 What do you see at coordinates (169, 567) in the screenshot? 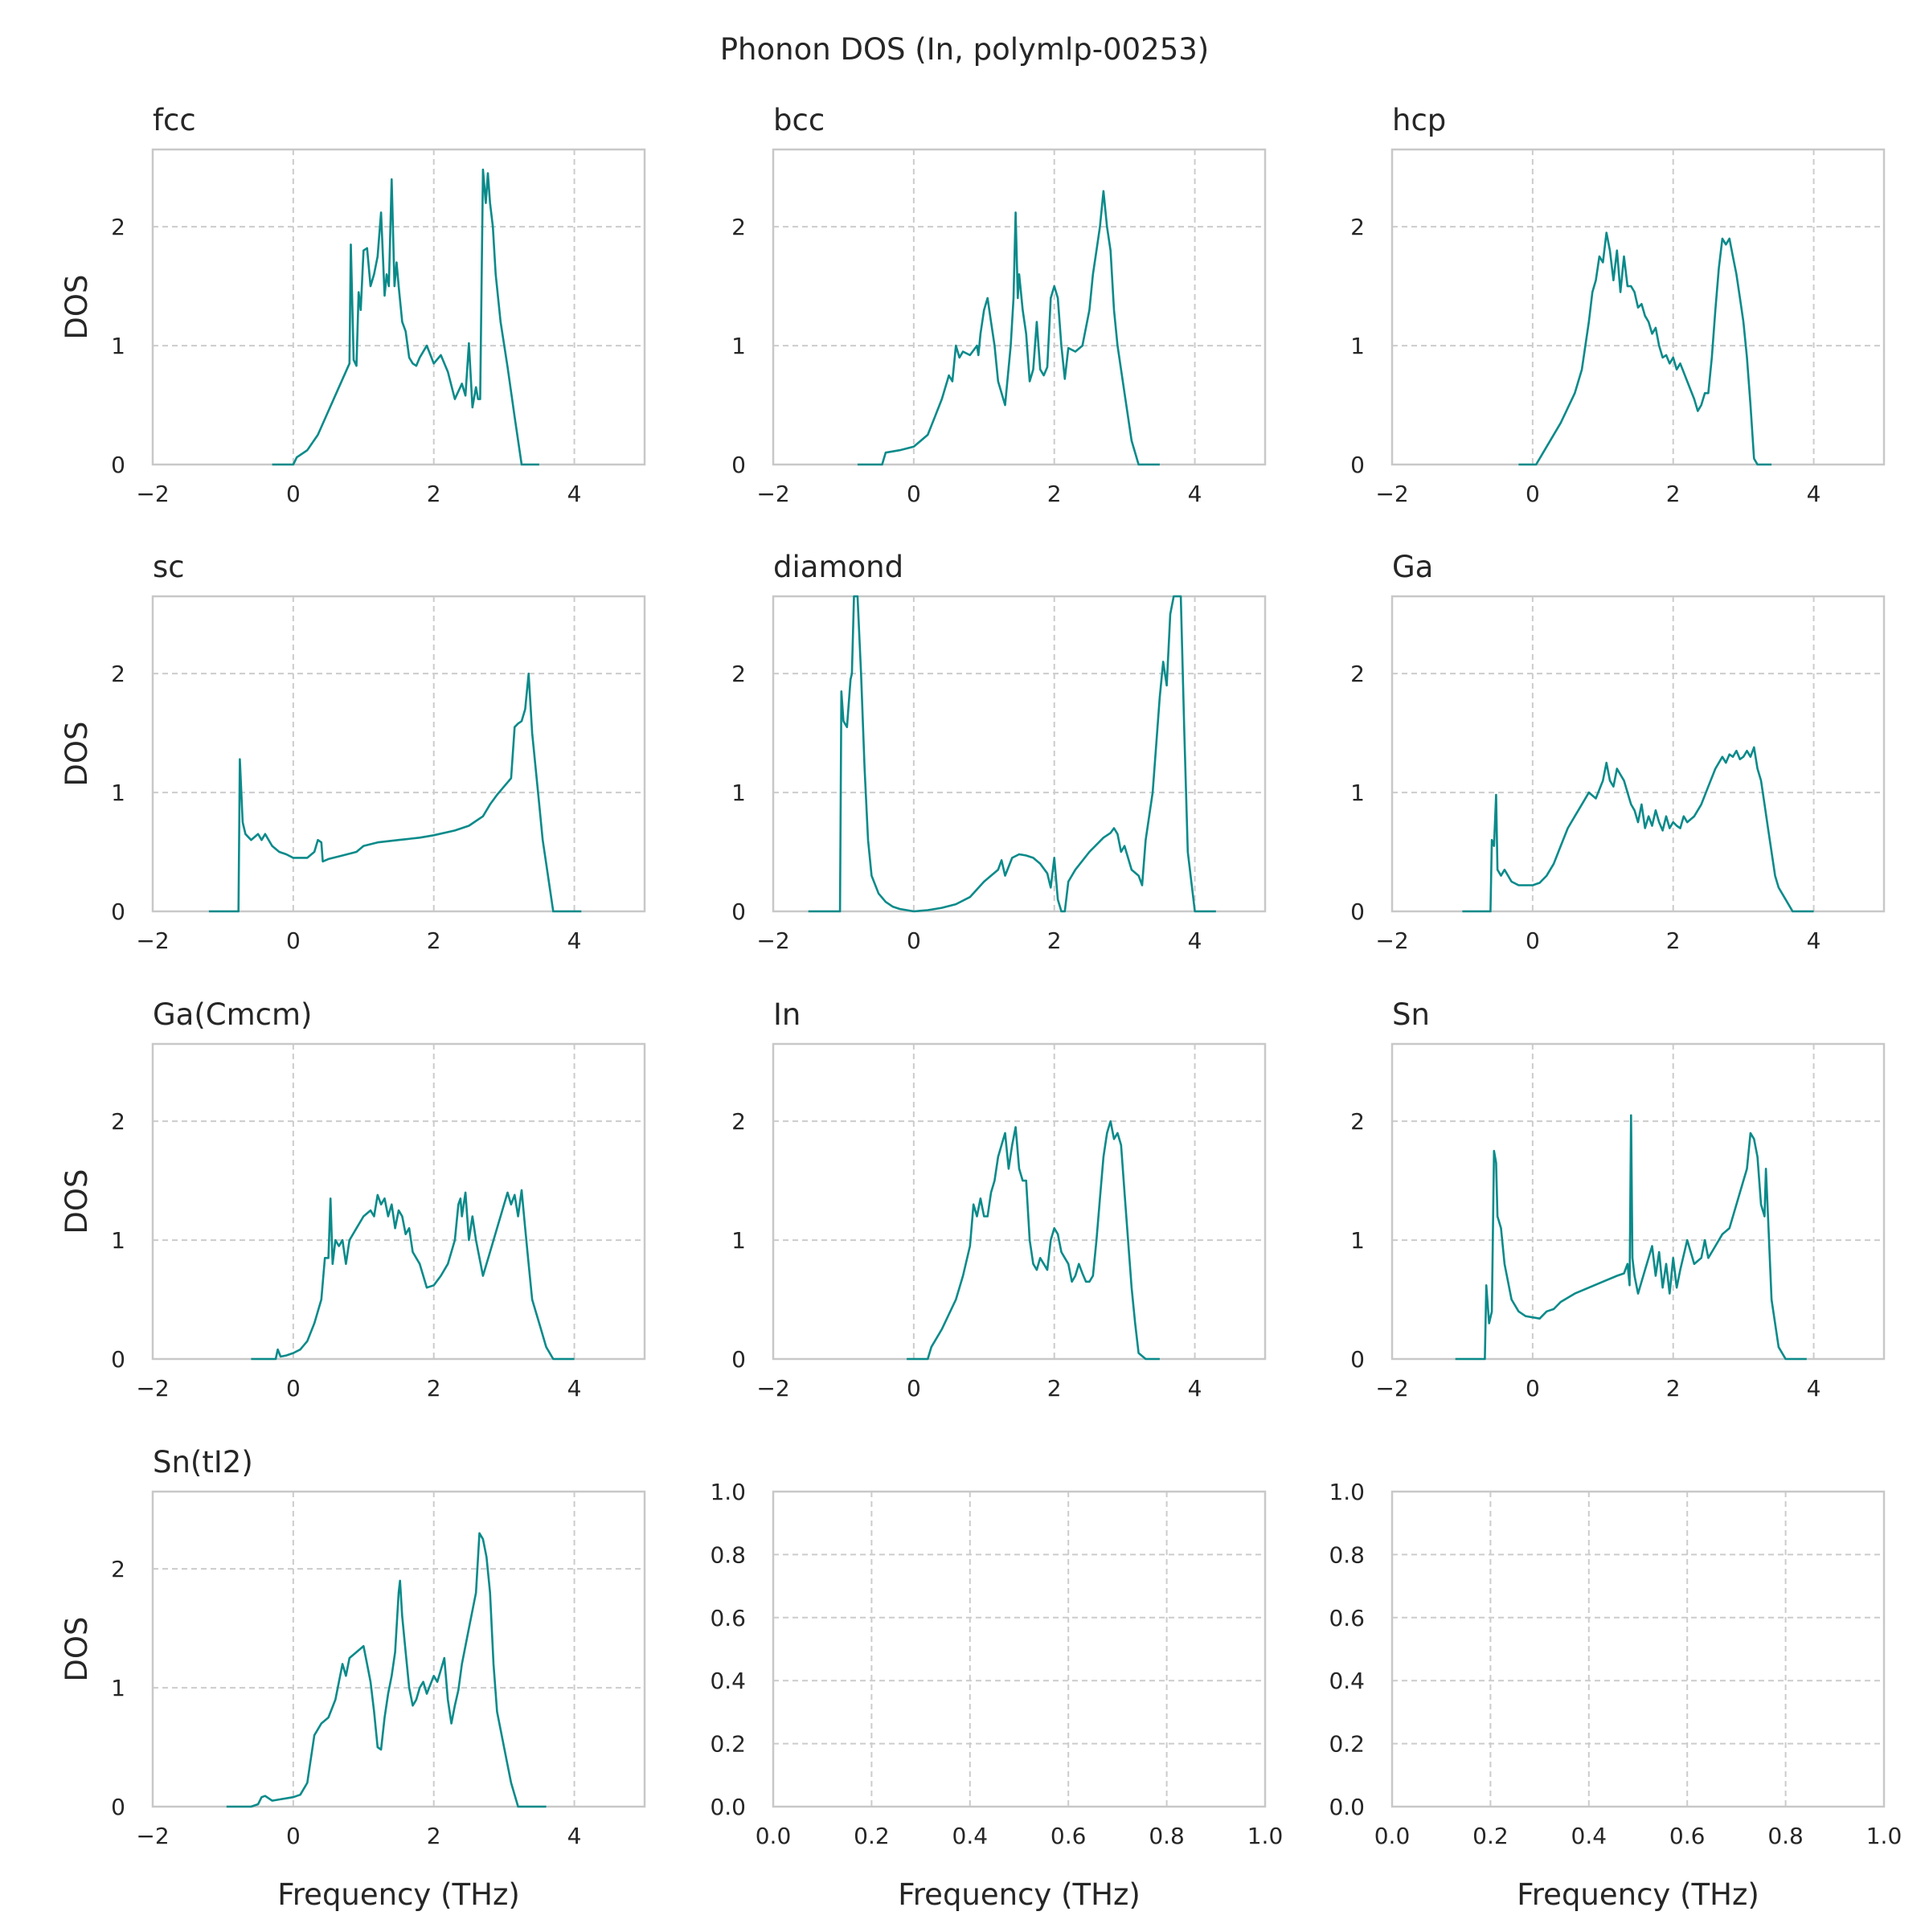
I see `subplot-title: sc` at bounding box center [169, 567].